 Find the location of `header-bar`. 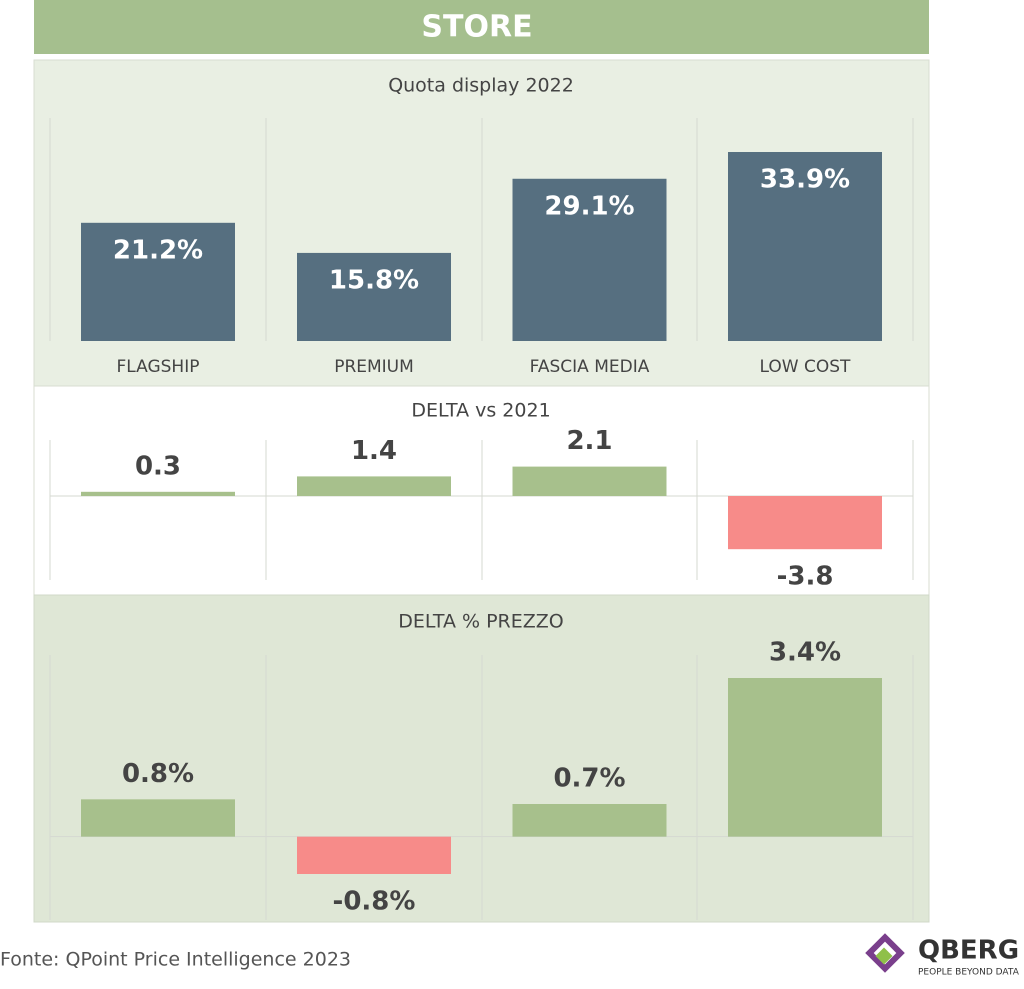

header-bar is located at coordinates (481, 27).